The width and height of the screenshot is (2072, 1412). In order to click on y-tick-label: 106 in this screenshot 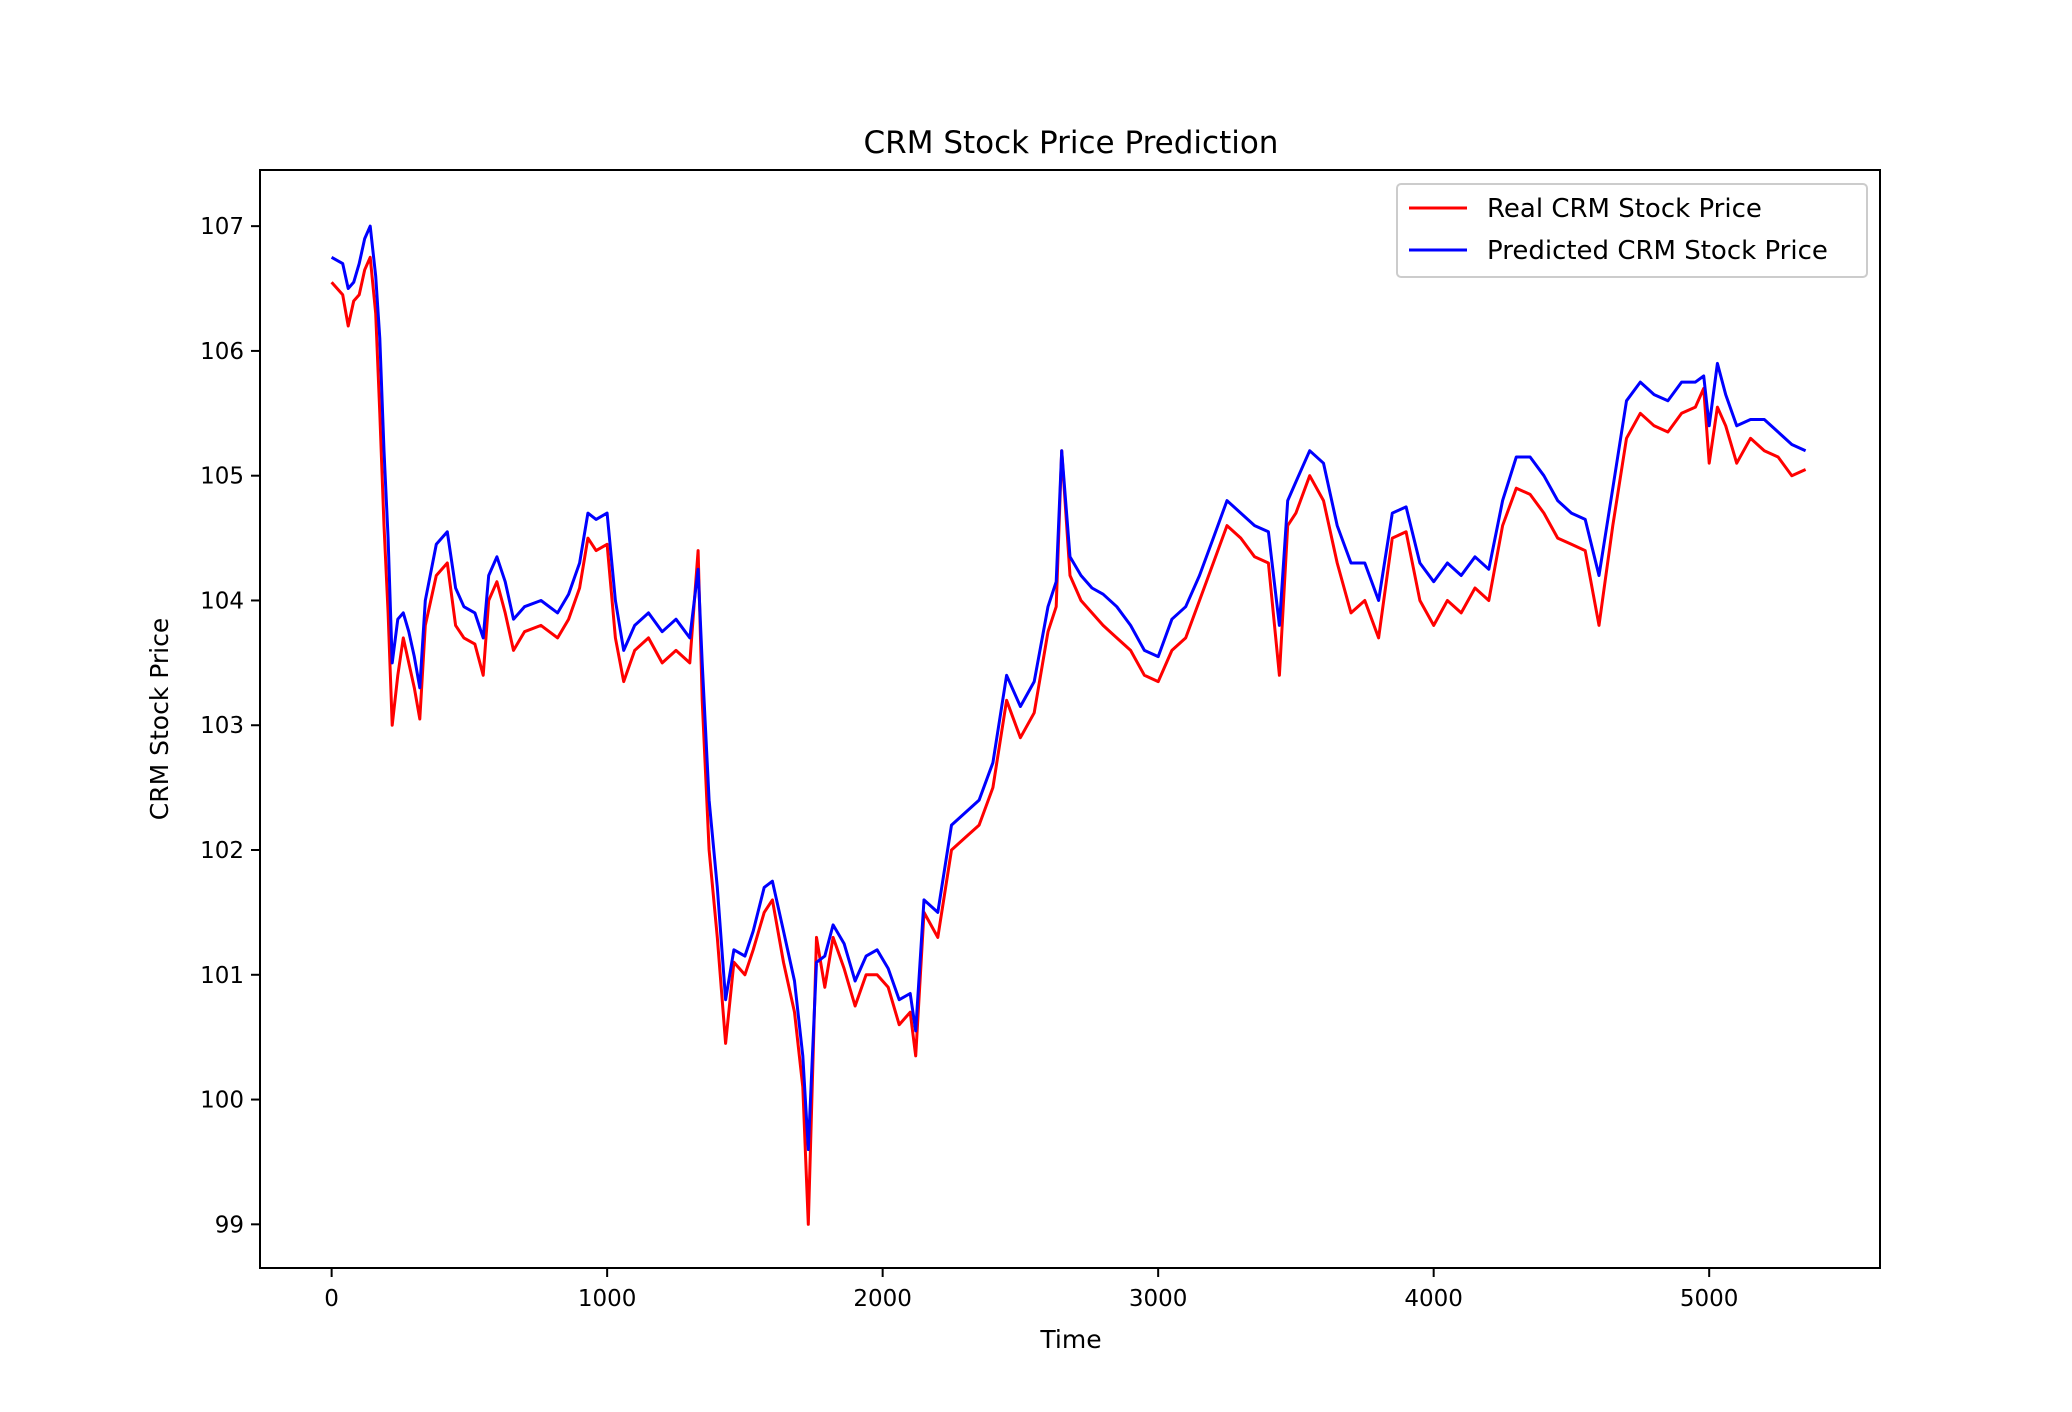, I will do `click(222, 352)`.